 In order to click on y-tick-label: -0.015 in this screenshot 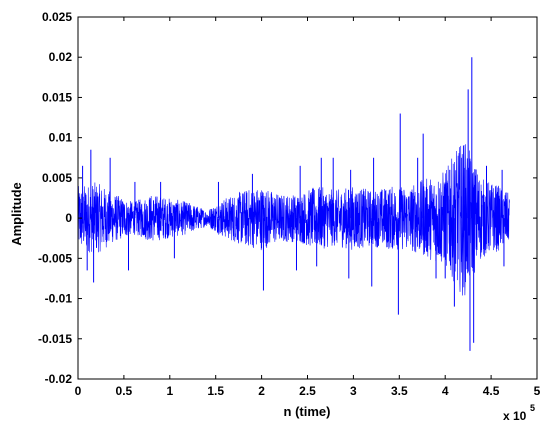, I will do `click(55, 339)`.